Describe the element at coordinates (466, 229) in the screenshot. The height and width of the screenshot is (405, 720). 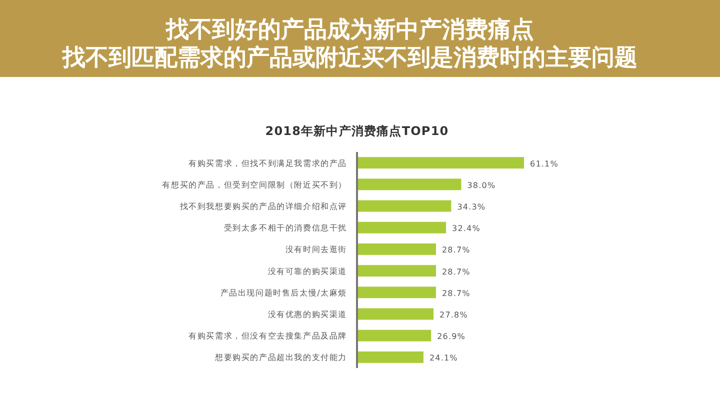
I see `data-label: 32.4%` at that location.